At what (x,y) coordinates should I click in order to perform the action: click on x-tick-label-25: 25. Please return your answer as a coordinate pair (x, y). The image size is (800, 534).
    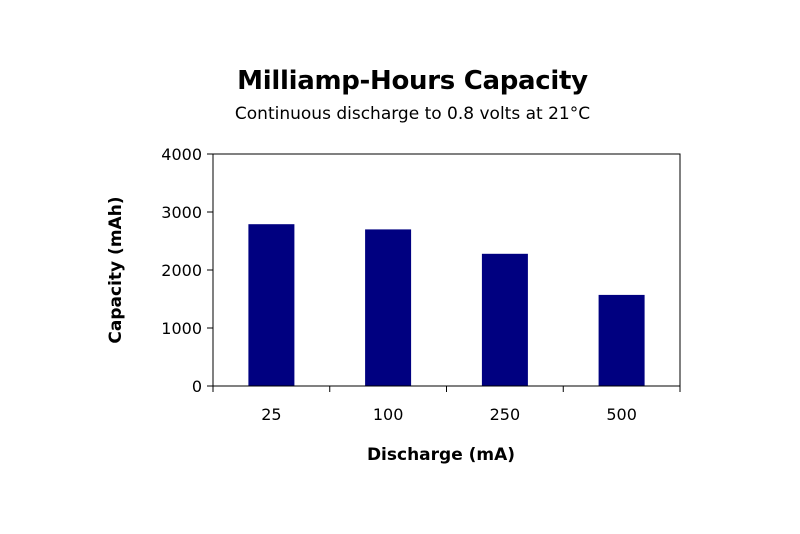
    Looking at the image, I should click on (271, 414).